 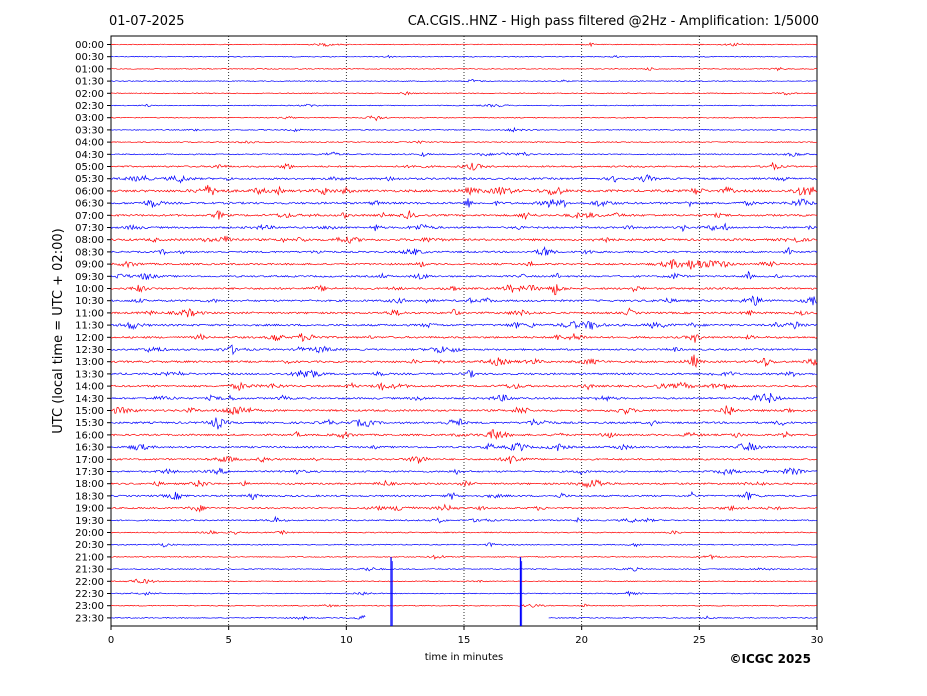 What do you see at coordinates (464, 569) in the screenshot?
I see `trace-21:30` at bounding box center [464, 569].